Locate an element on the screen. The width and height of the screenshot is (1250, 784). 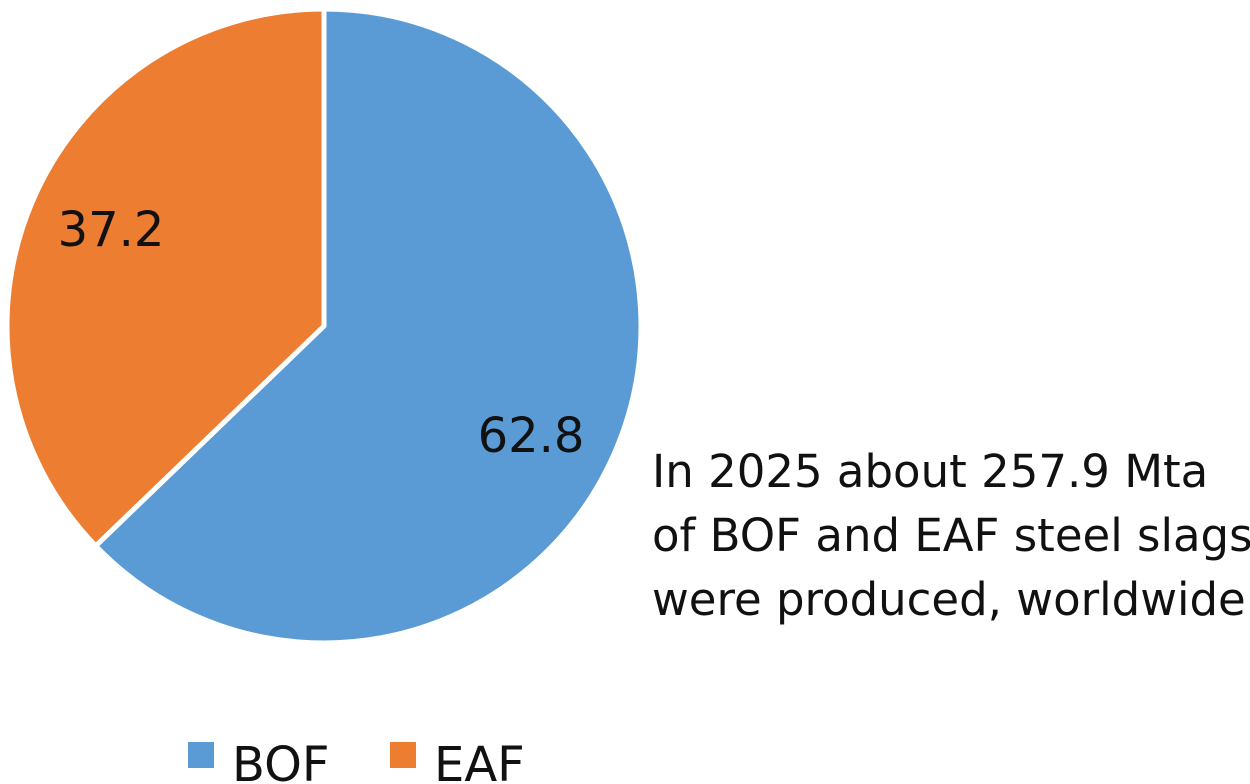
legend: BOF EAF is located at coordinates (356, 760).